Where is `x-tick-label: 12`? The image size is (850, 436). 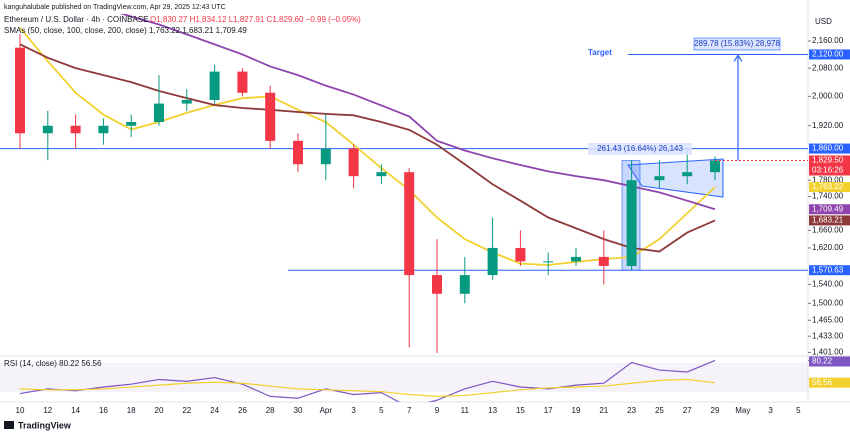 x-tick-label: 12 is located at coordinates (47, 410).